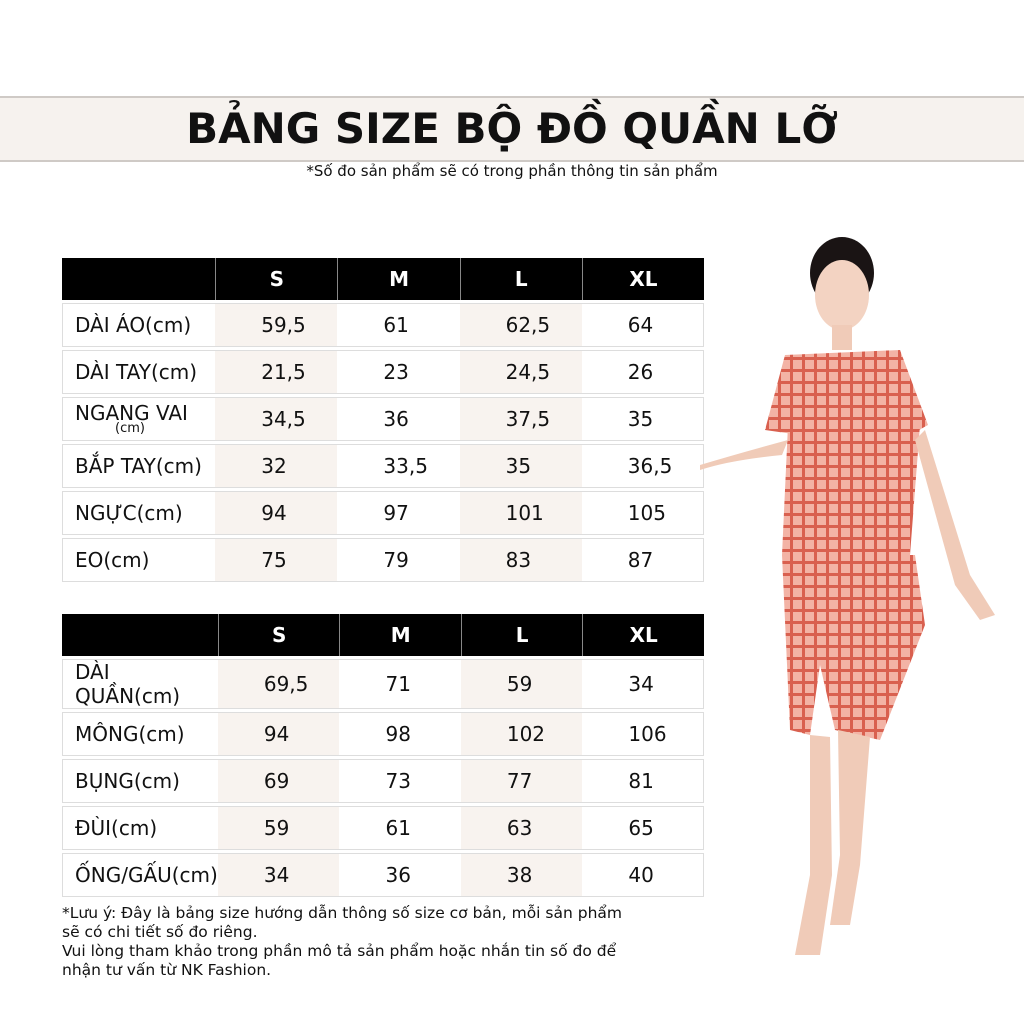 The width and height of the screenshot is (1024, 1024). Describe the element at coordinates (642, 513) in the screenshot. I see `size-value-xl: 105` at that location.